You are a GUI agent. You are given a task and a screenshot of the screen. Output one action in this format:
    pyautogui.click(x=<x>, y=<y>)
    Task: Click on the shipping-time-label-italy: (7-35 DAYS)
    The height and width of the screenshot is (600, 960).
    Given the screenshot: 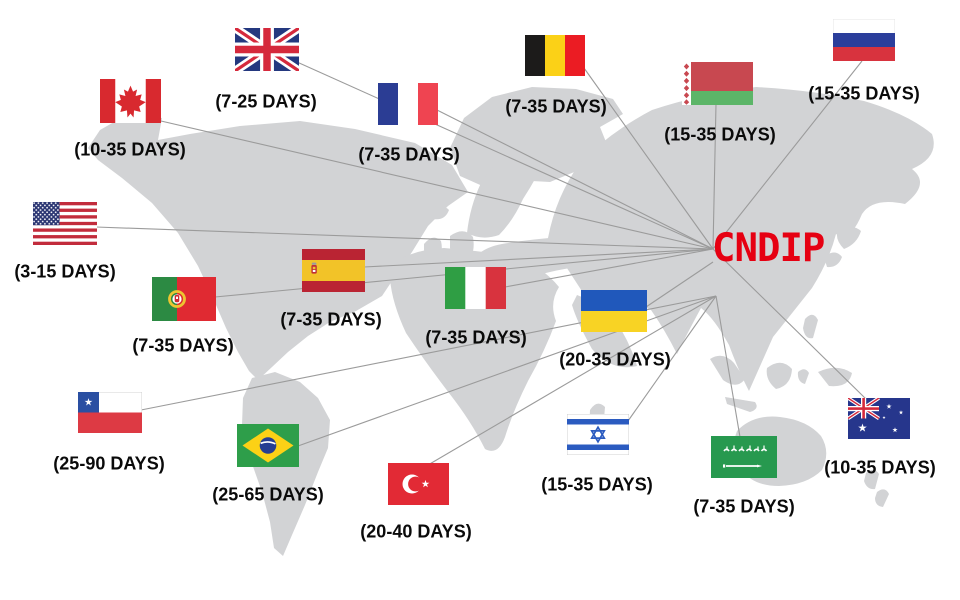 What is the action you would take?
    pyautogui.click(x=476, y=337)
    